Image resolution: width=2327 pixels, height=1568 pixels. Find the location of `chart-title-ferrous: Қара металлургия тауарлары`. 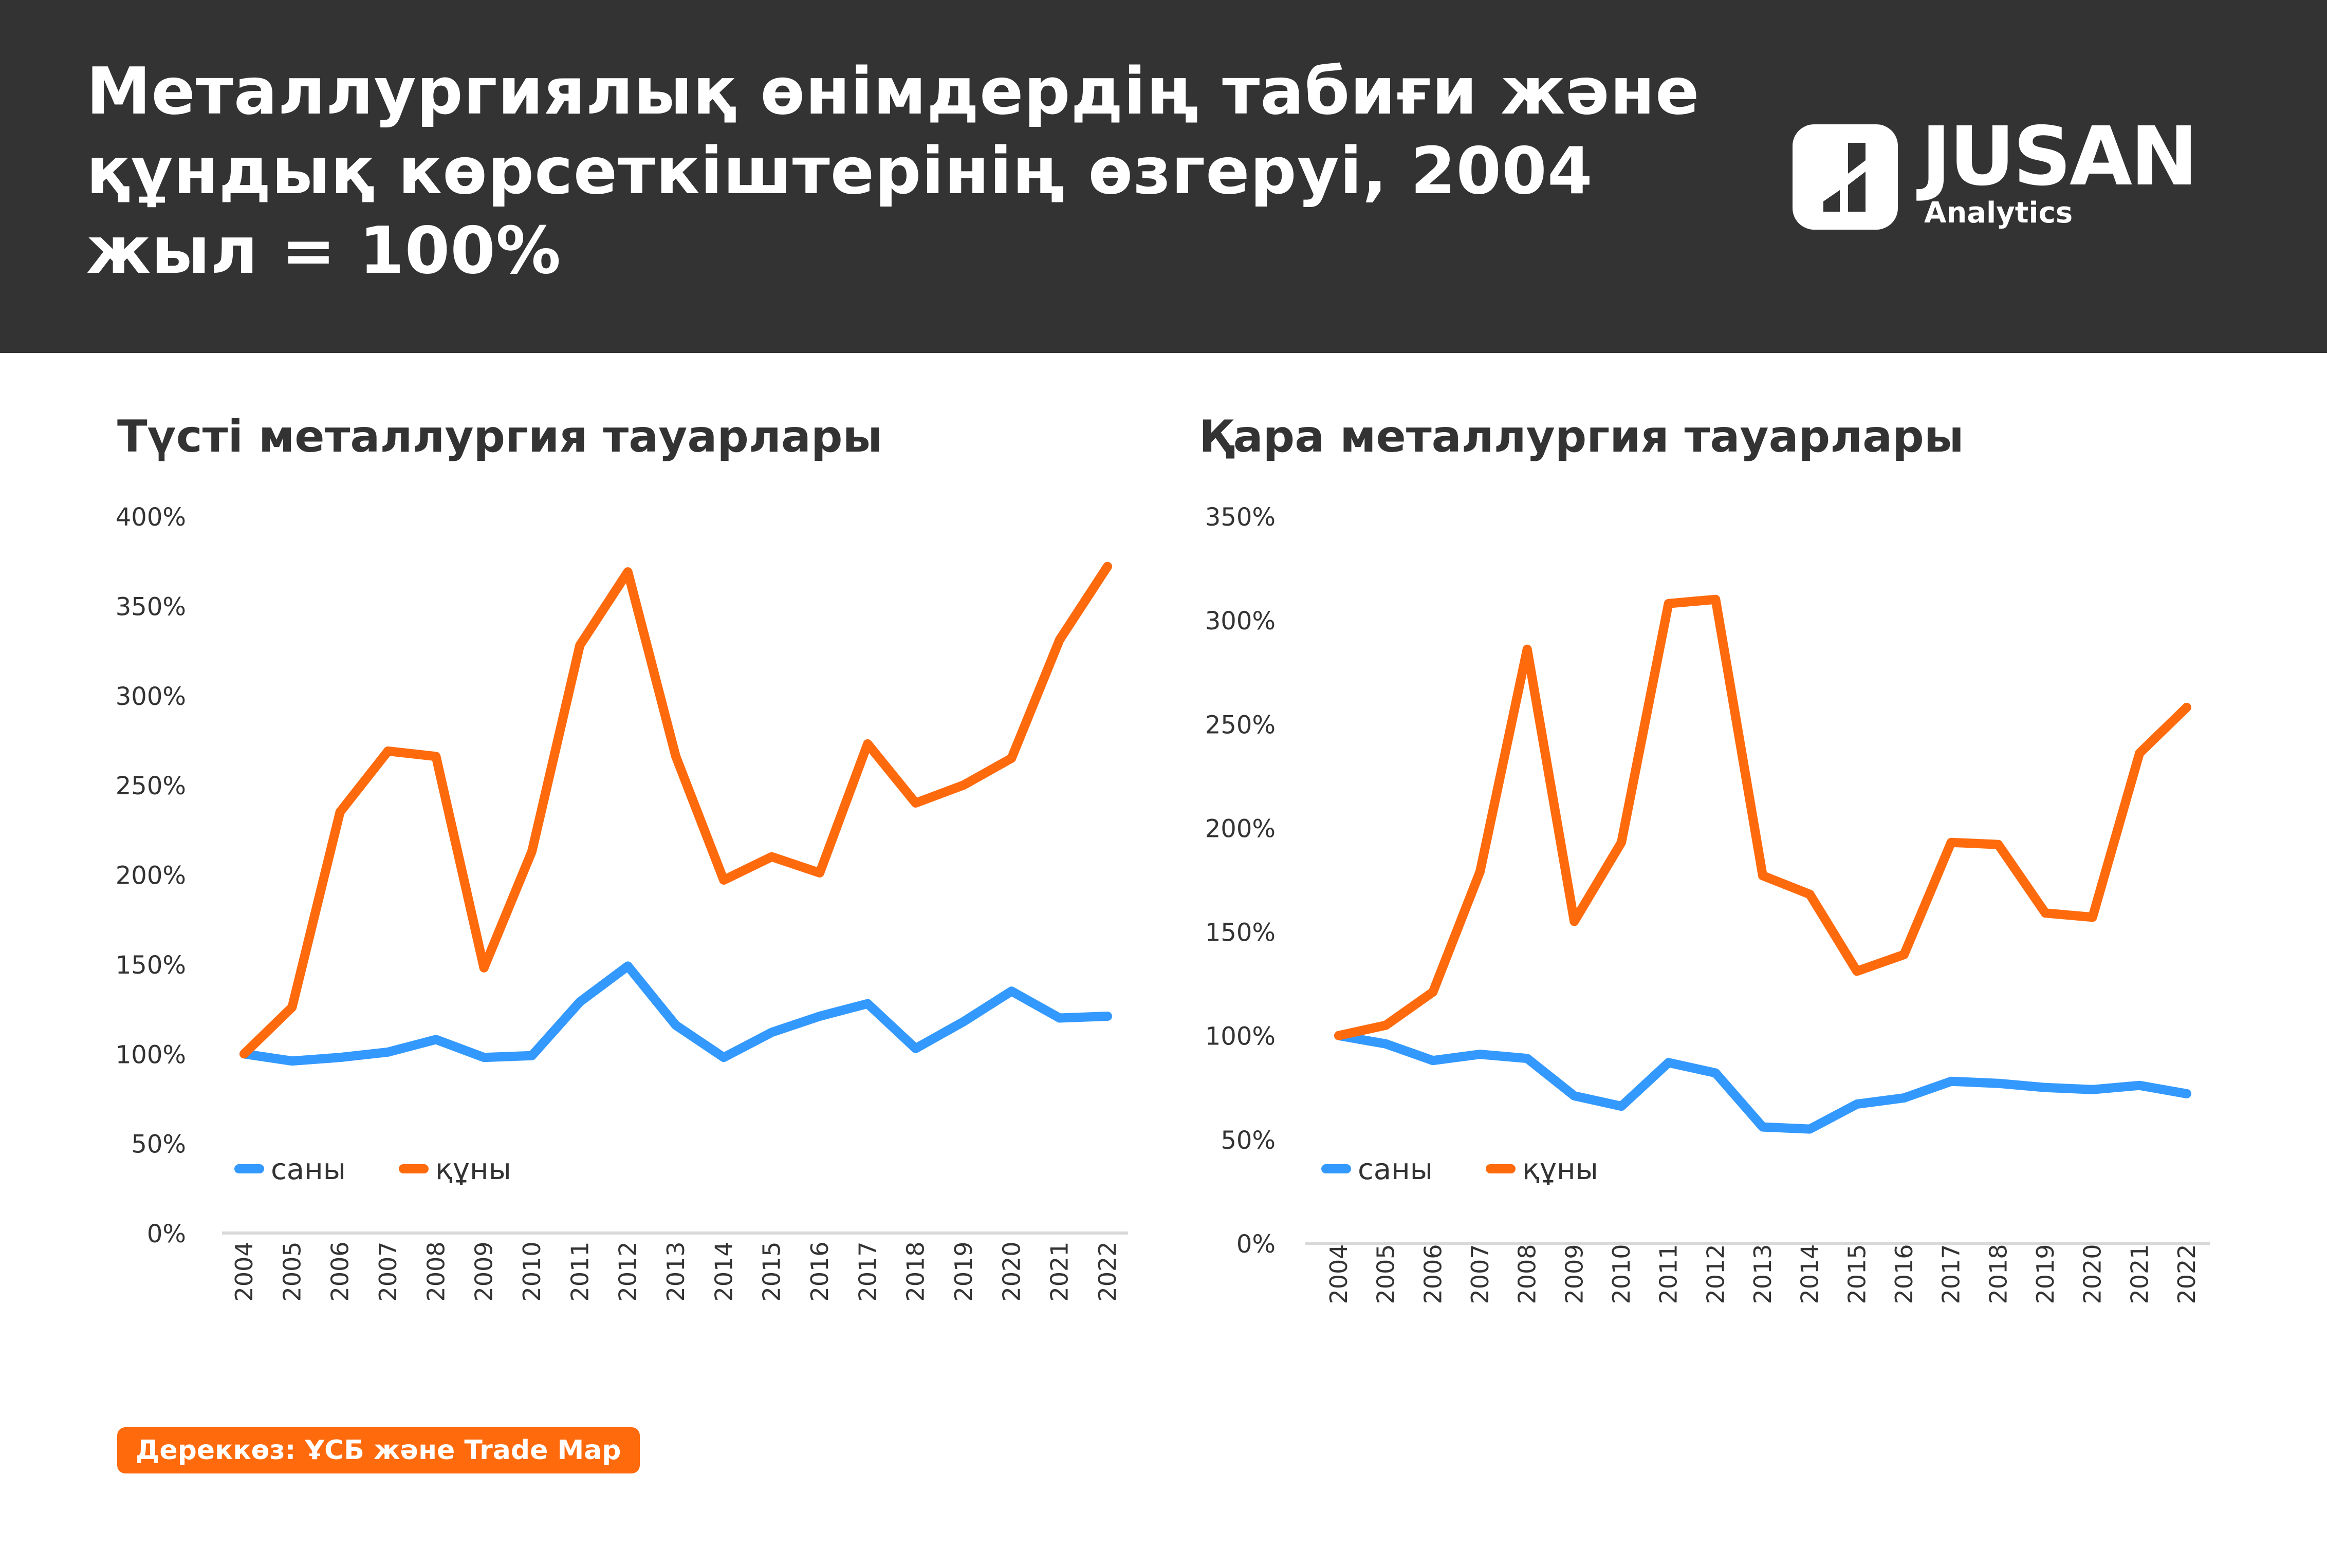

chart-title-ferrous: Қара металлургия тауарлары is located at coordinates (1581, 437).